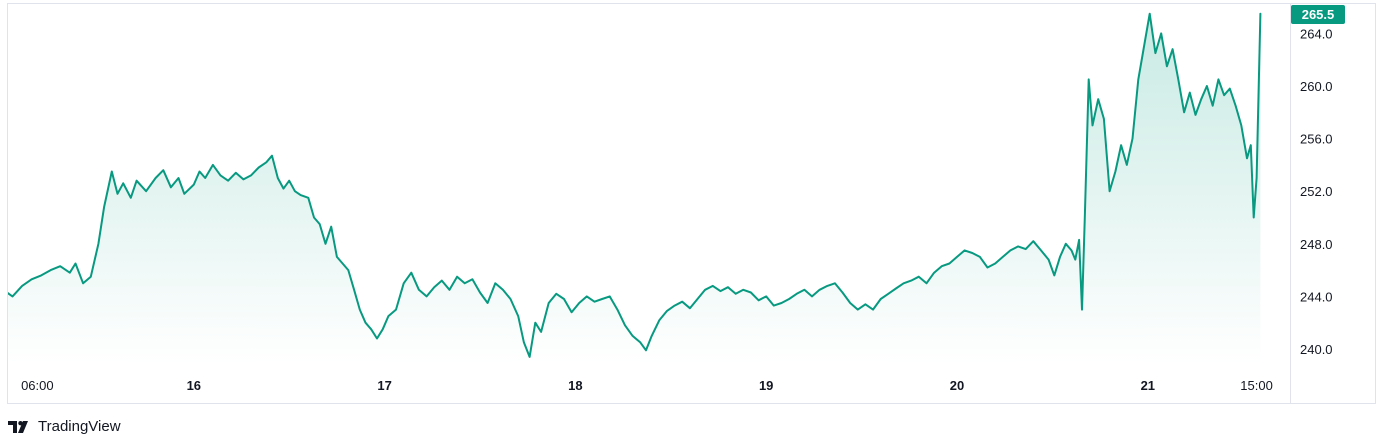 Image resolution: width=1384 pixels, height=441 pixels. I want to click on y-tick-label: 252.0, so click(1316, 191).